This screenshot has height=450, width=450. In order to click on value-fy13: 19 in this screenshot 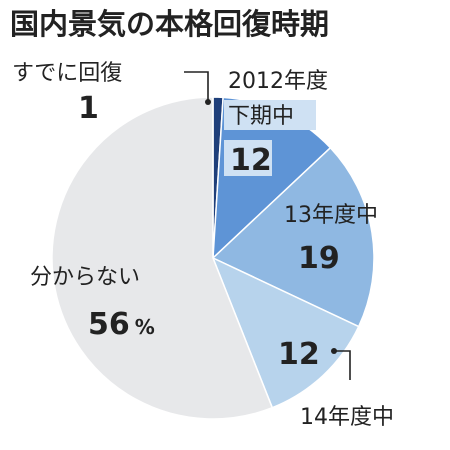, I will do `click(319, 258)`.